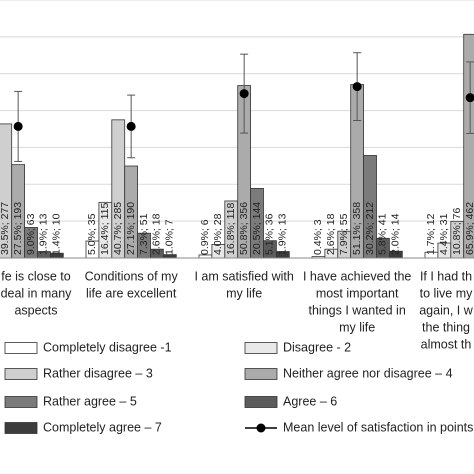  I want to click on data-label: 50.8%; 356, so click(244, 228).